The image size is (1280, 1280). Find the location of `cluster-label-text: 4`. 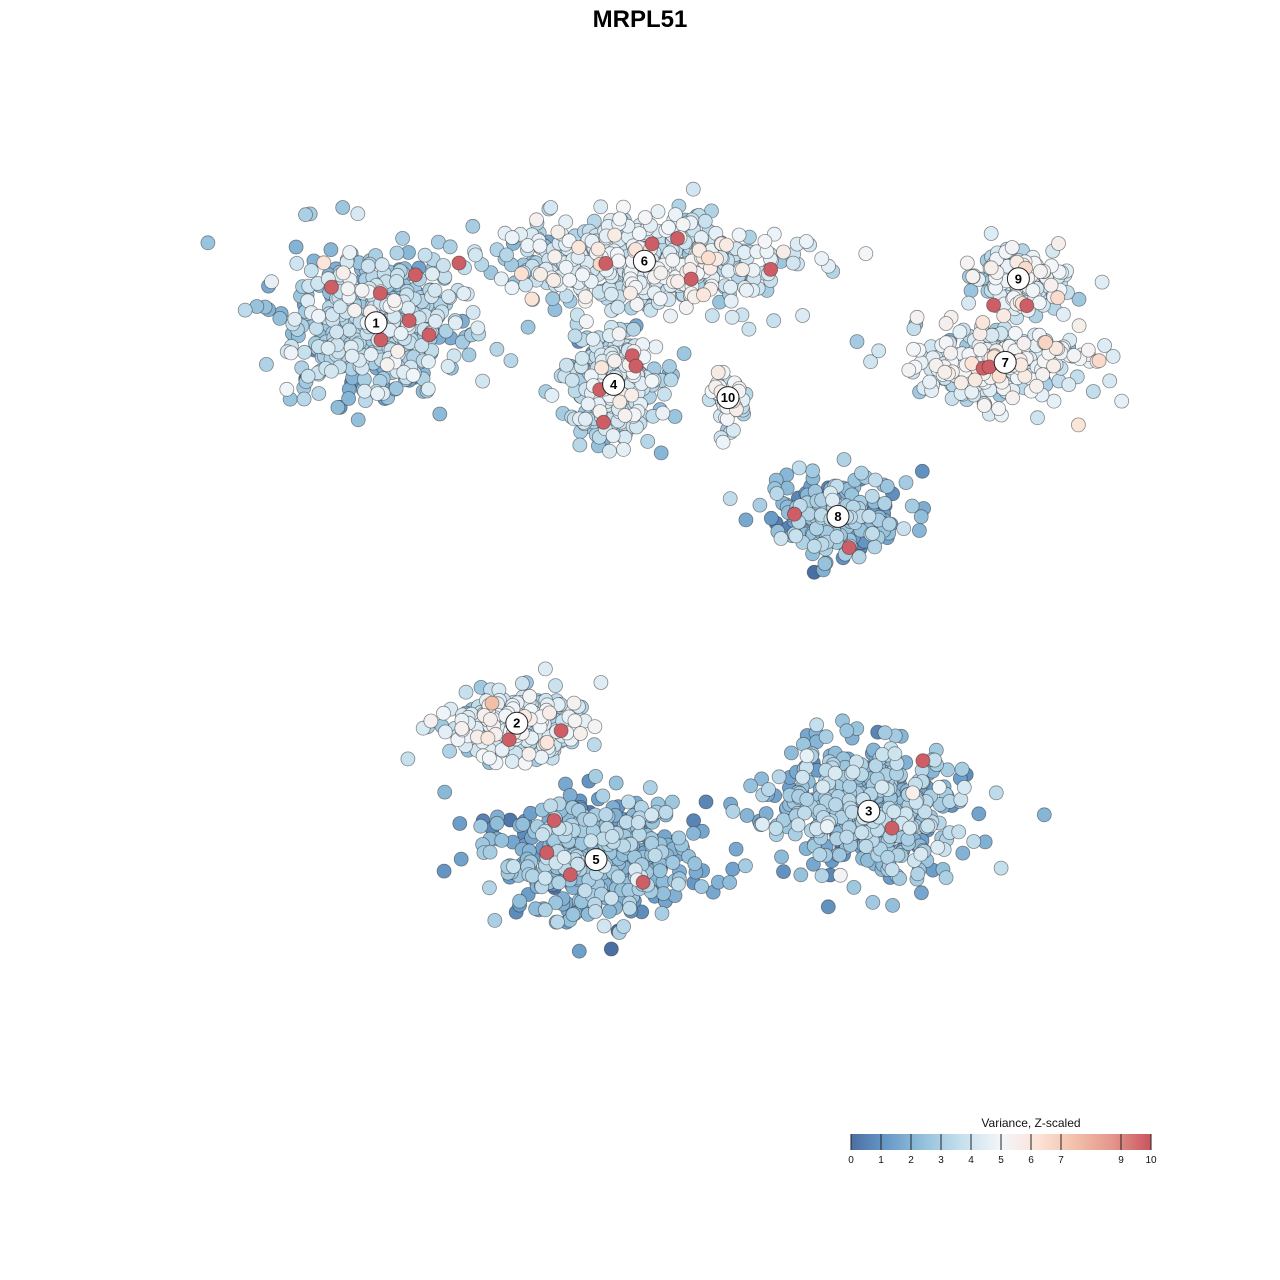

cluster-label-text: 4 is located at coordinates (614, 384).